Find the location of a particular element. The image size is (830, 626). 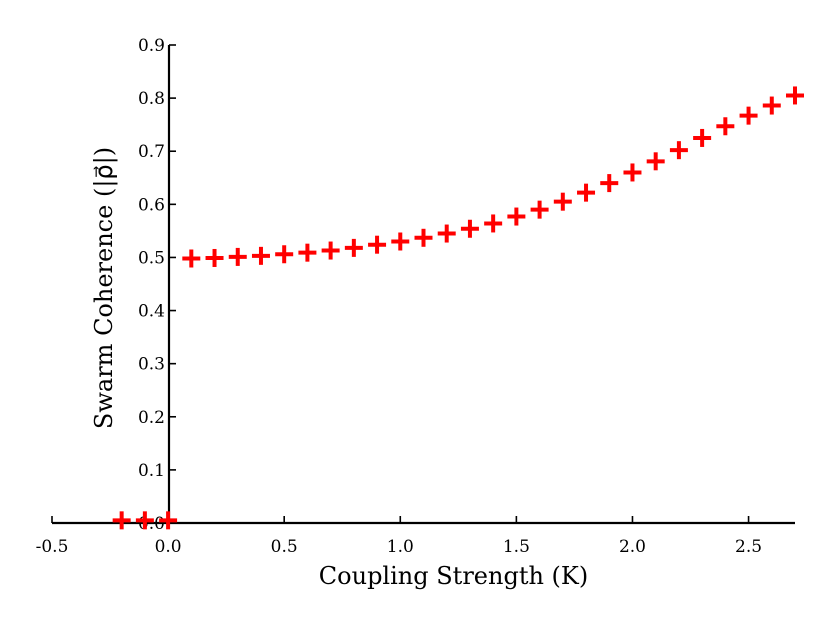

x-tick-label: 0.0 is located at coordinates (168, 547).